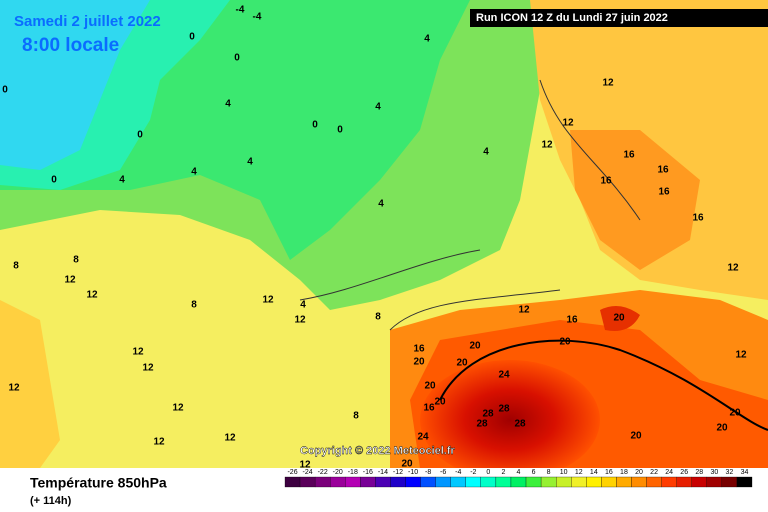 The image size is (768, 512). Describe the element at coordinates (654, 472) in the screenshot. I see `scale-tick-label: 22` at that location.